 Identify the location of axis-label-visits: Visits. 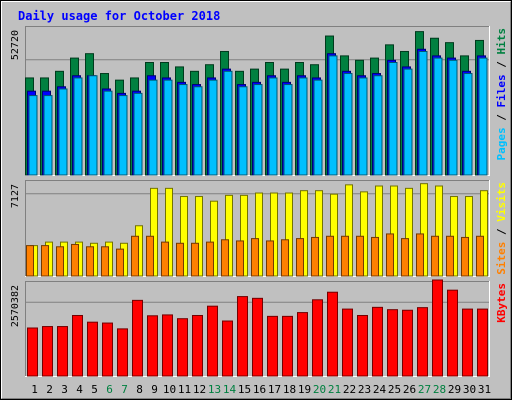
(501, 202).